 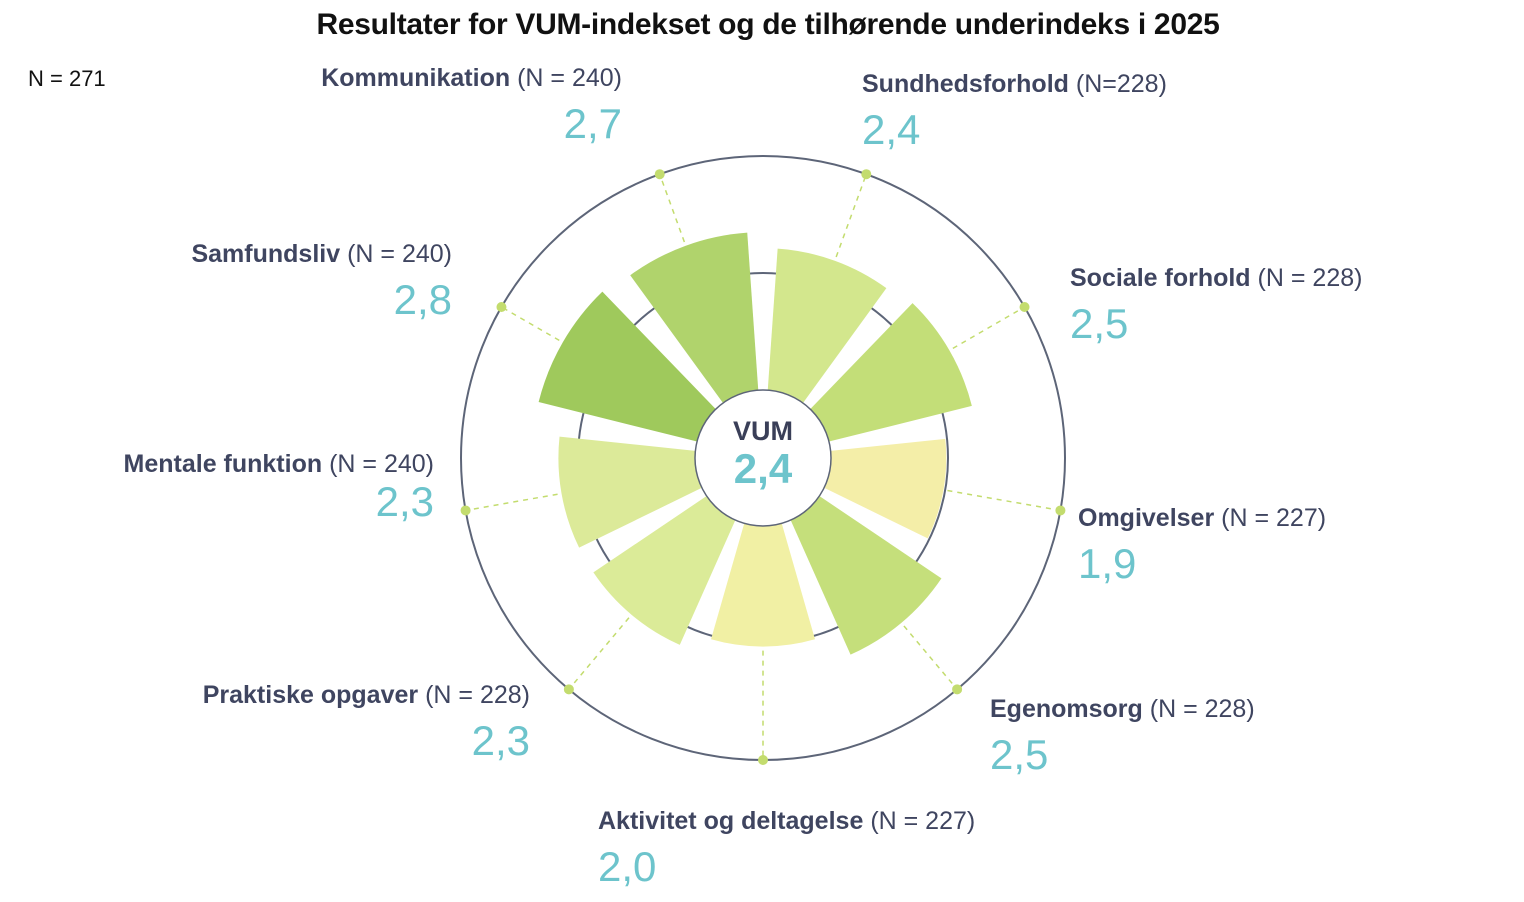 I want to click on category-n: (N=228), so click(x=1121, y=84).